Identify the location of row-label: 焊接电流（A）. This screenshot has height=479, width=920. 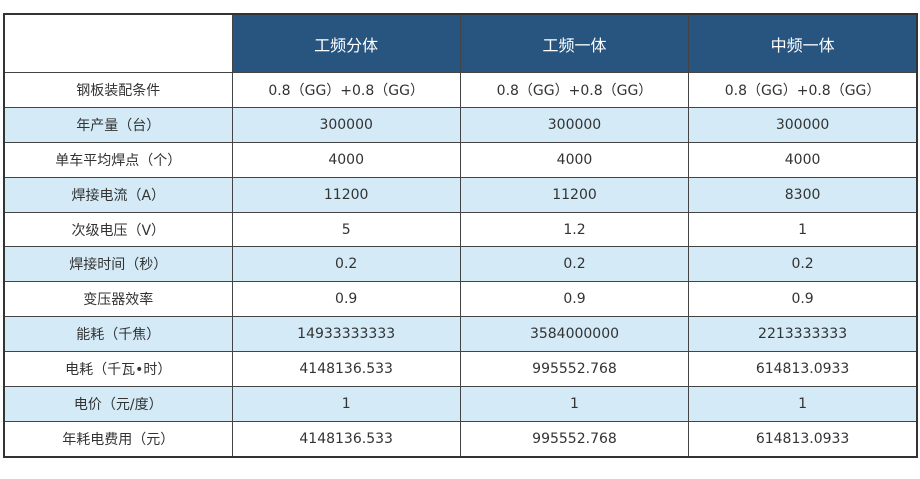
(118, 194).